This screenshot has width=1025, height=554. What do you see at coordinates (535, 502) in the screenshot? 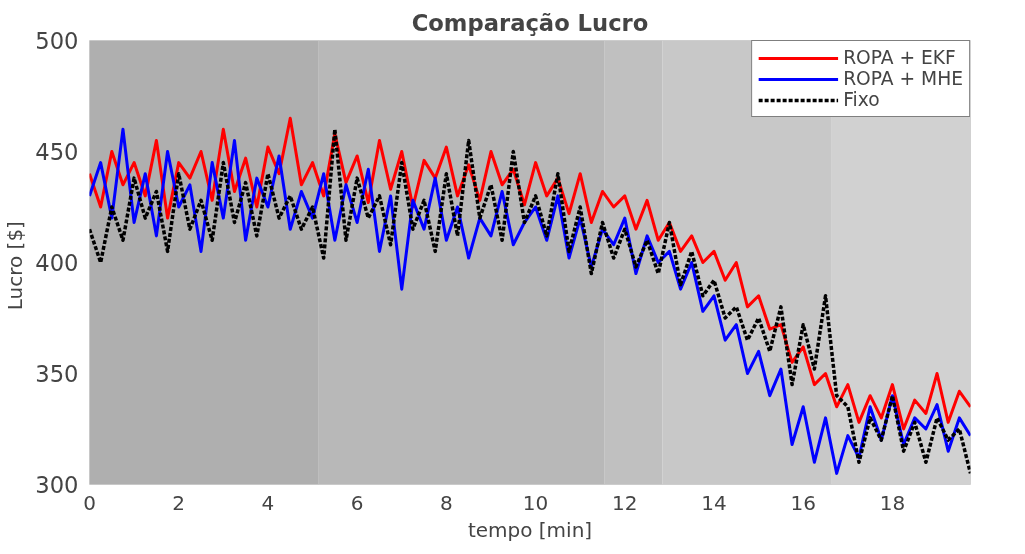
I see `x-tick-label: 10` at bounding box center [535, 502].